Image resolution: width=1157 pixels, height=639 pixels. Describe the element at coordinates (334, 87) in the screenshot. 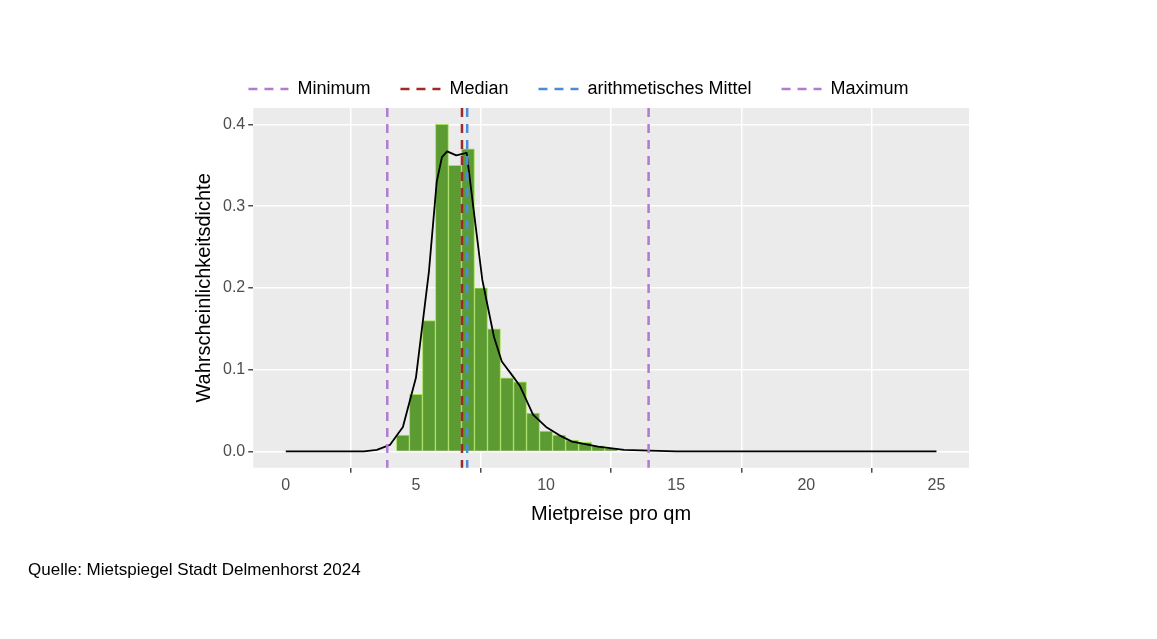

I see `legend-label: Minimum` at that location.